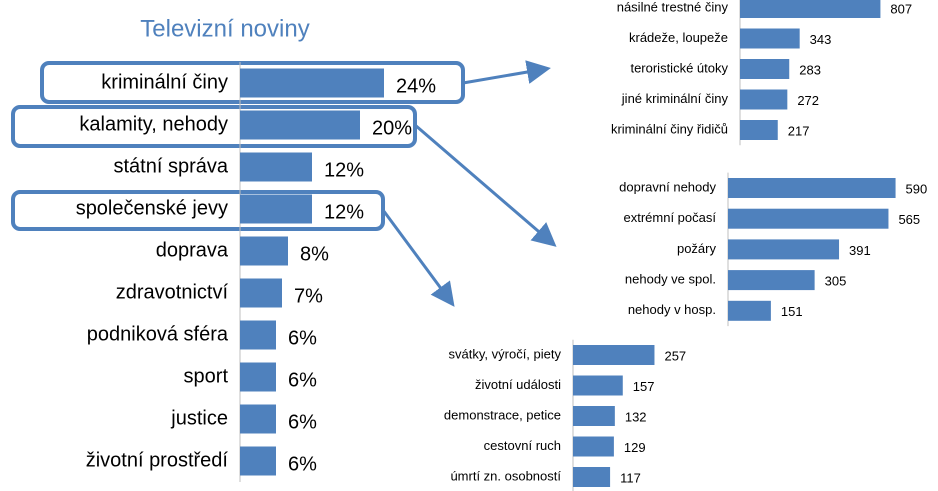  What do you see at coordinates (199, 418) in the screenshot?
I see `category-label: justice` at bounding box center [199, 418].